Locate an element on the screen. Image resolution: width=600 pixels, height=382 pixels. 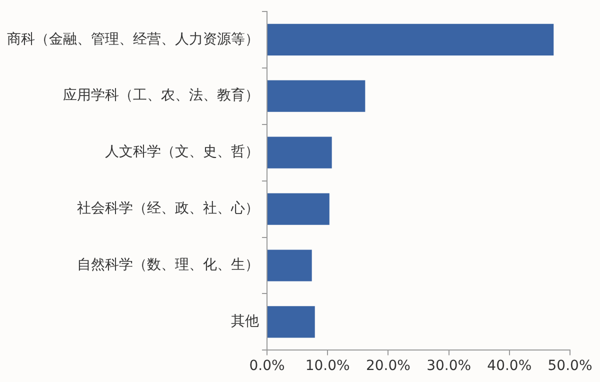
x-tick-label: 30.0% is located at coordinates (449, 366).